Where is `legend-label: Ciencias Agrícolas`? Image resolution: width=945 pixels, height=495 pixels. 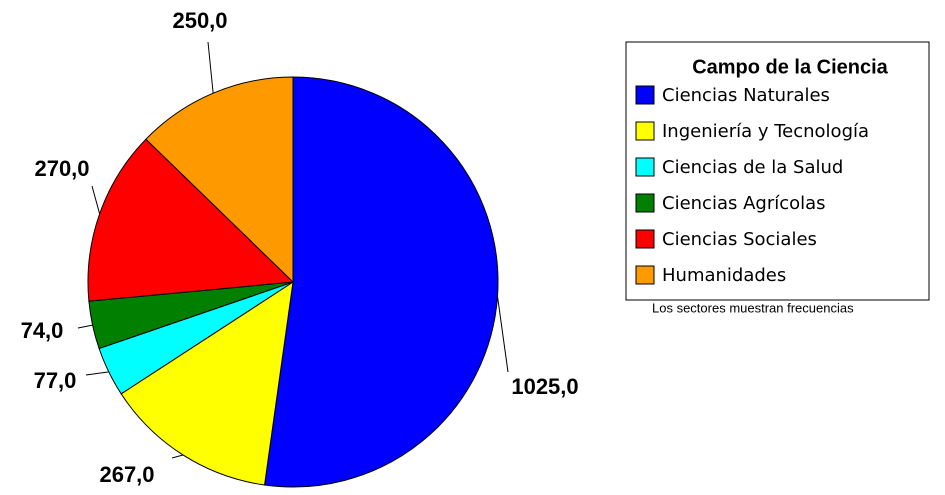 legend-label: Ciencias Agrícolas is located at coordinates (744, 203).